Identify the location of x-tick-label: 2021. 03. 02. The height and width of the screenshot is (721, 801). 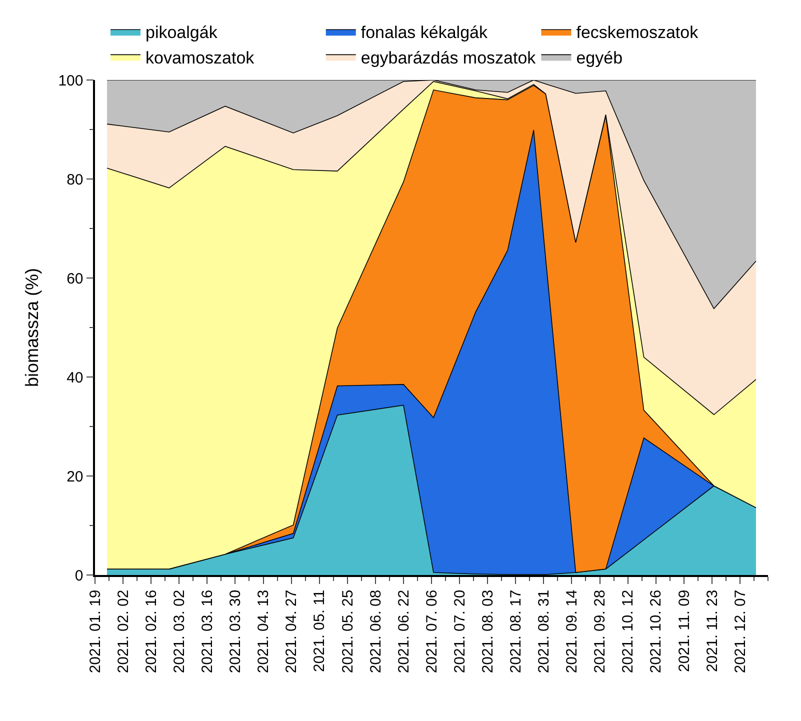
(179, 632).